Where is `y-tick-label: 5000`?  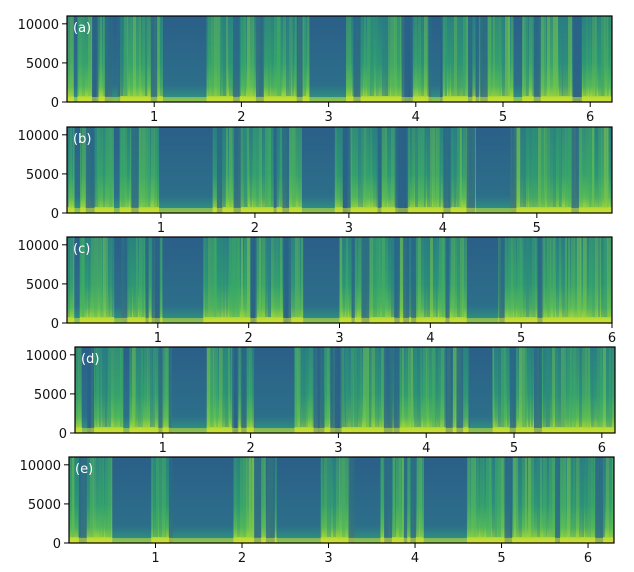 y-tick-label: 5000 is located at coordinates (42, 64).